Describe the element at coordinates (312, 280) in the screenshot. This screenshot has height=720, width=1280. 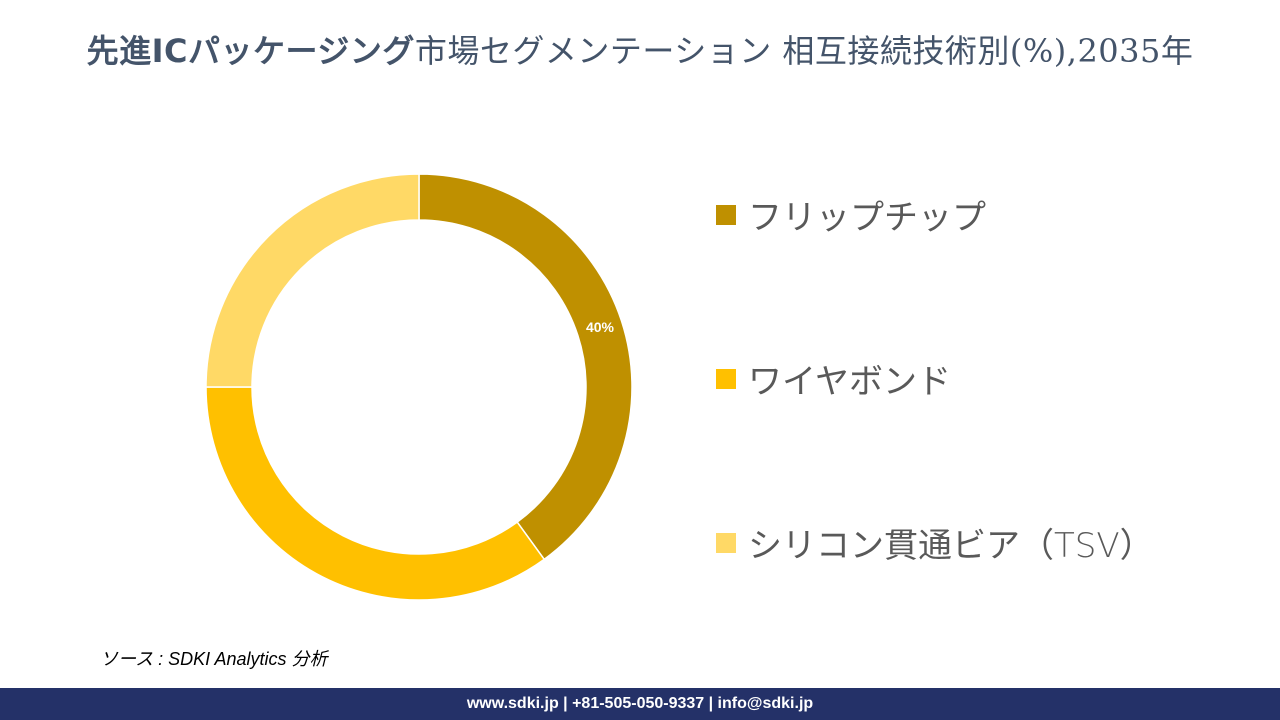
I see `donut-segment-tsv` at that location.